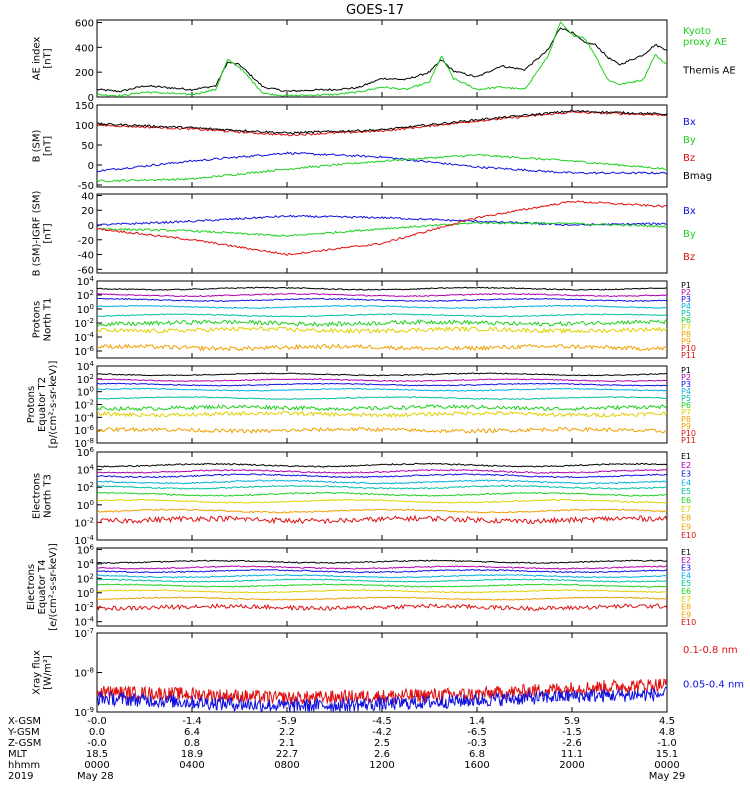 This screenshot has height=804, width=750. I want to click on y-axis-label: Protons Equator T2 [p/(cm²-s-sr-keV)], so click(42, 405).